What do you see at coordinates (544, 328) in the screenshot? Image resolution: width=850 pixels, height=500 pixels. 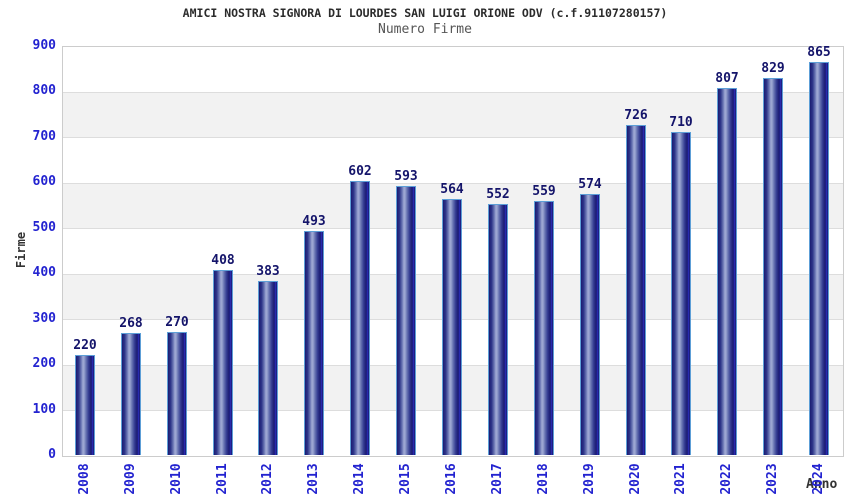 I see `bar-2018` at bounding box center [544, 328].